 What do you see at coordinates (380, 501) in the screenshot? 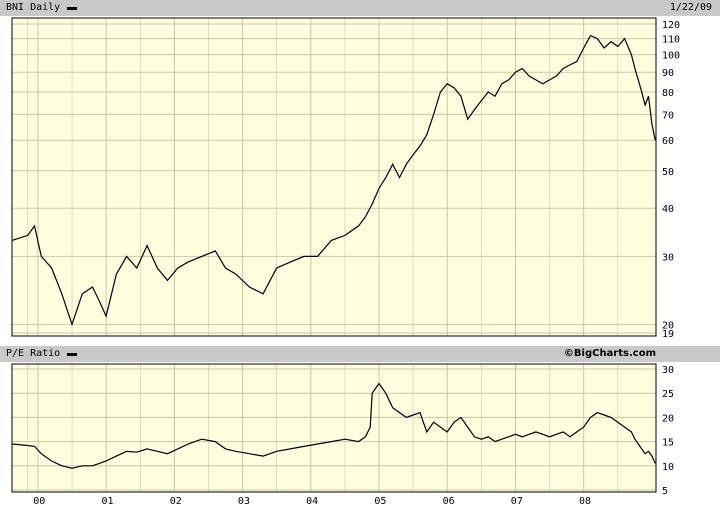
I see `x-tick-label: 05` at bounding box center [380, 501].